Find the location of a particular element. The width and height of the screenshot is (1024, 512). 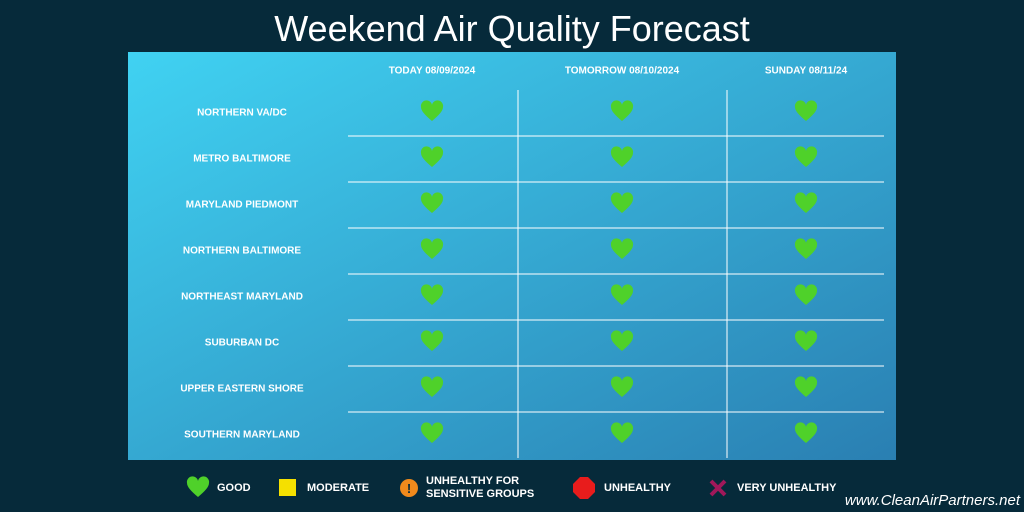

row-label: UPPER EASTERN SHORE is located at coordinates (242, 389).